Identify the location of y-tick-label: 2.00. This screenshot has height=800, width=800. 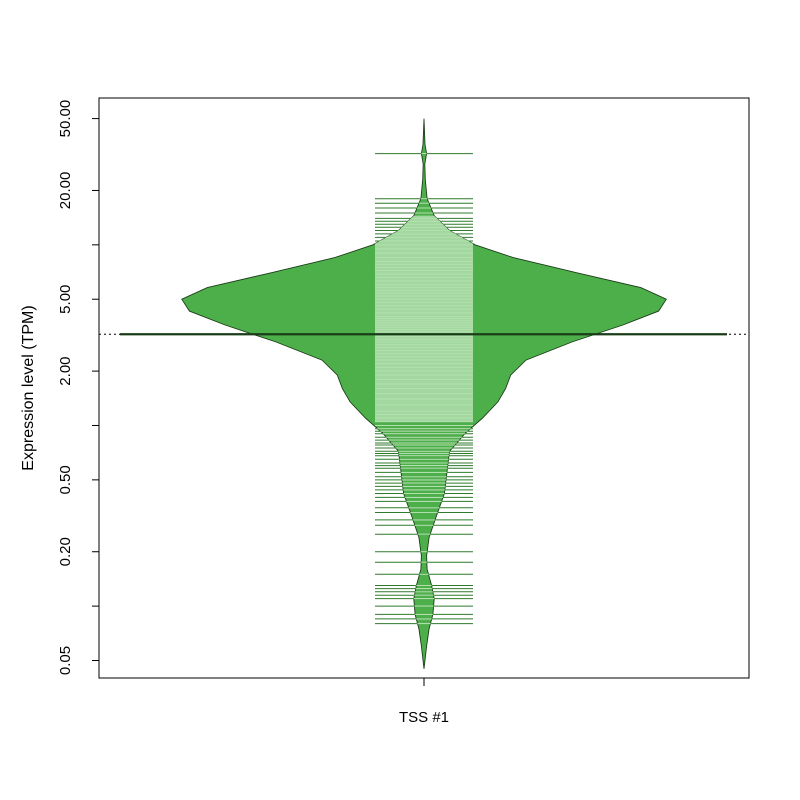
(65, 371).